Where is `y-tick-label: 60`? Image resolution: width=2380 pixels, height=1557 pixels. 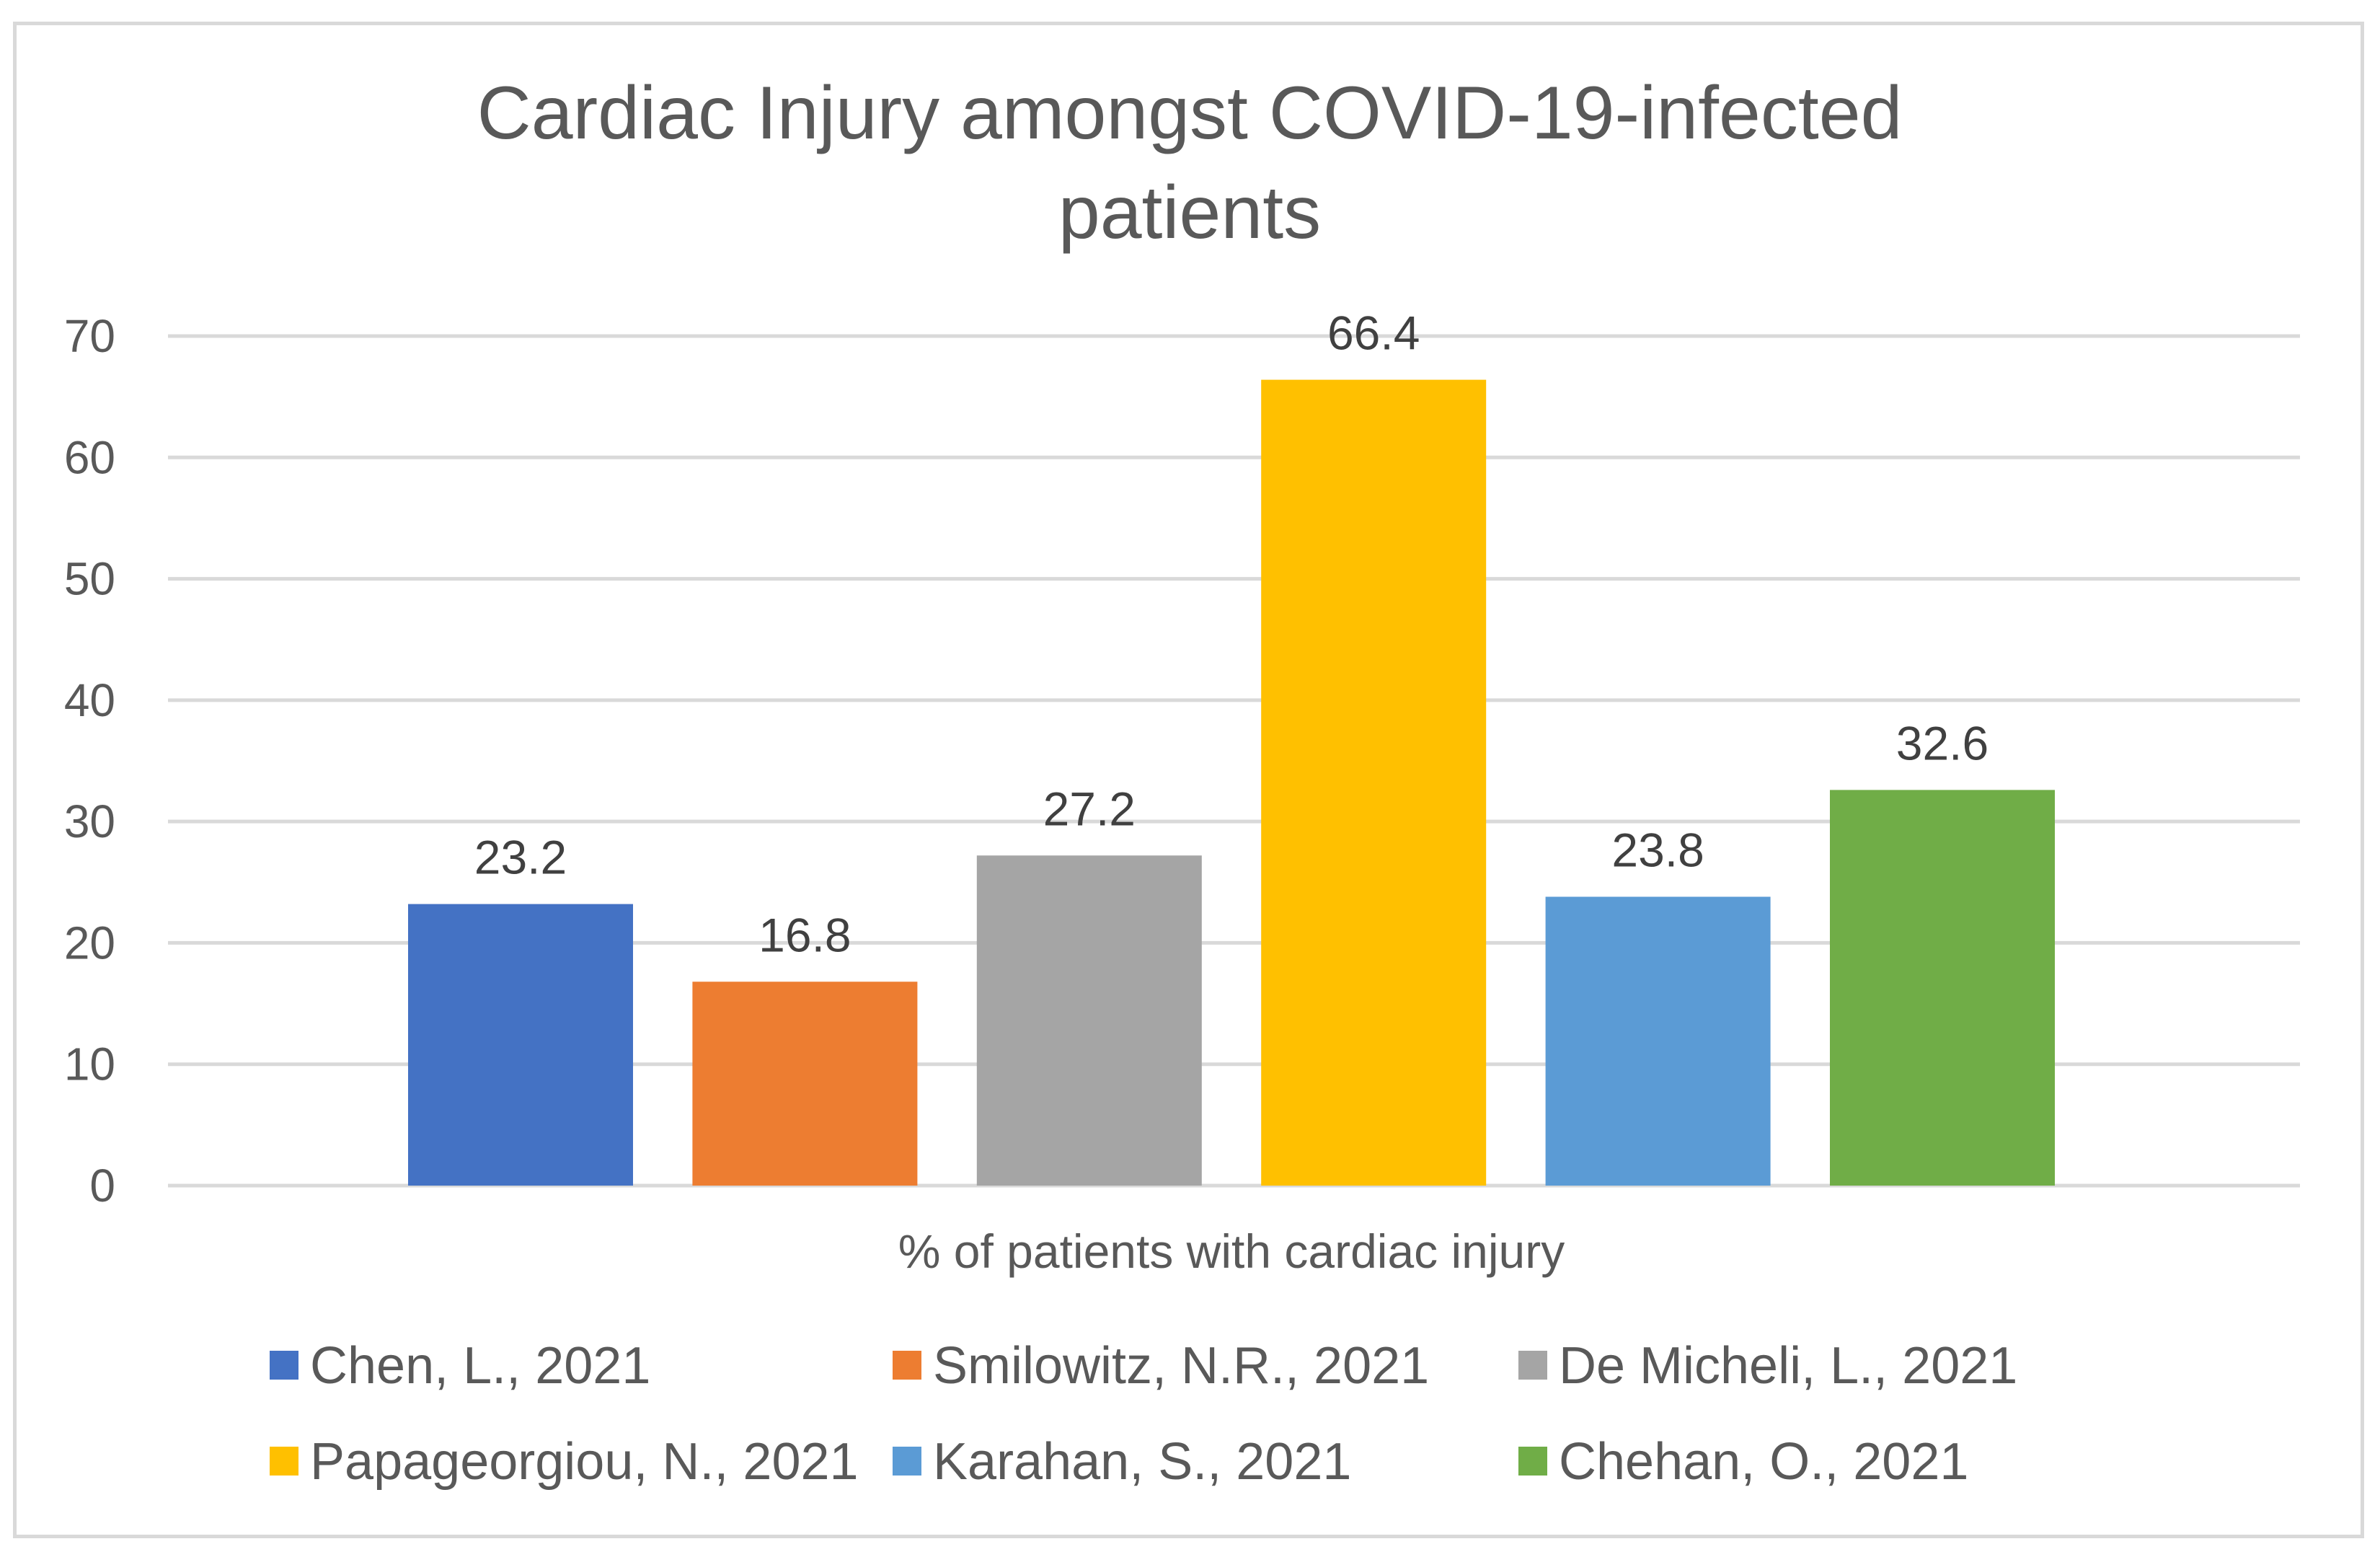
y-tick-label: 60 is located at coordinates (89, 457).